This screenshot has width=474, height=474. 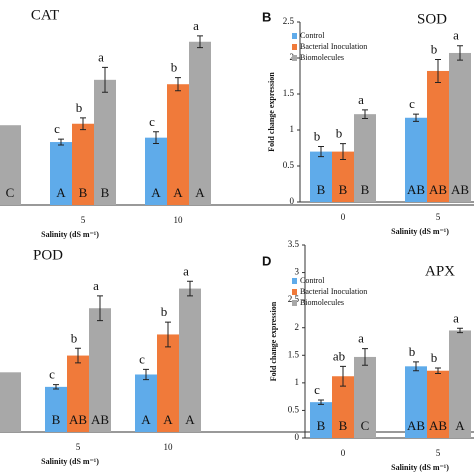 I want to click on chart-title: SOD, so click(x=432, y=19).